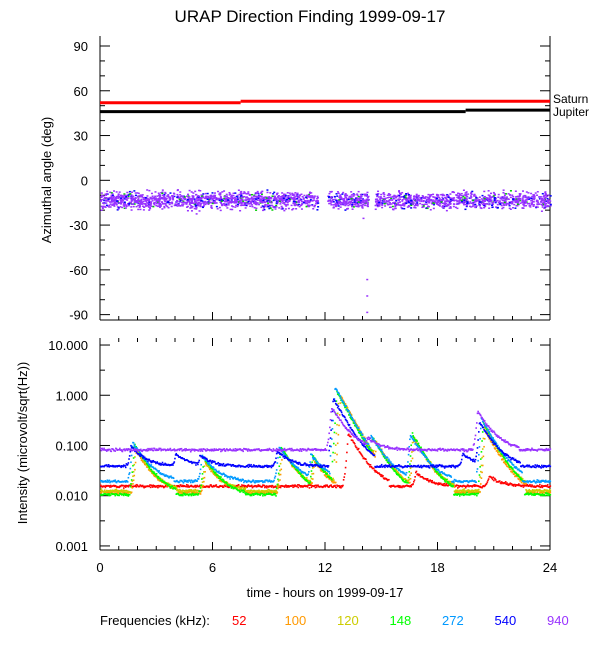 The height and width of the screenshot is (655, 600). Describe the element at coordinates (325, 446) in the screenshot. I see `series-100-khz` at that location.